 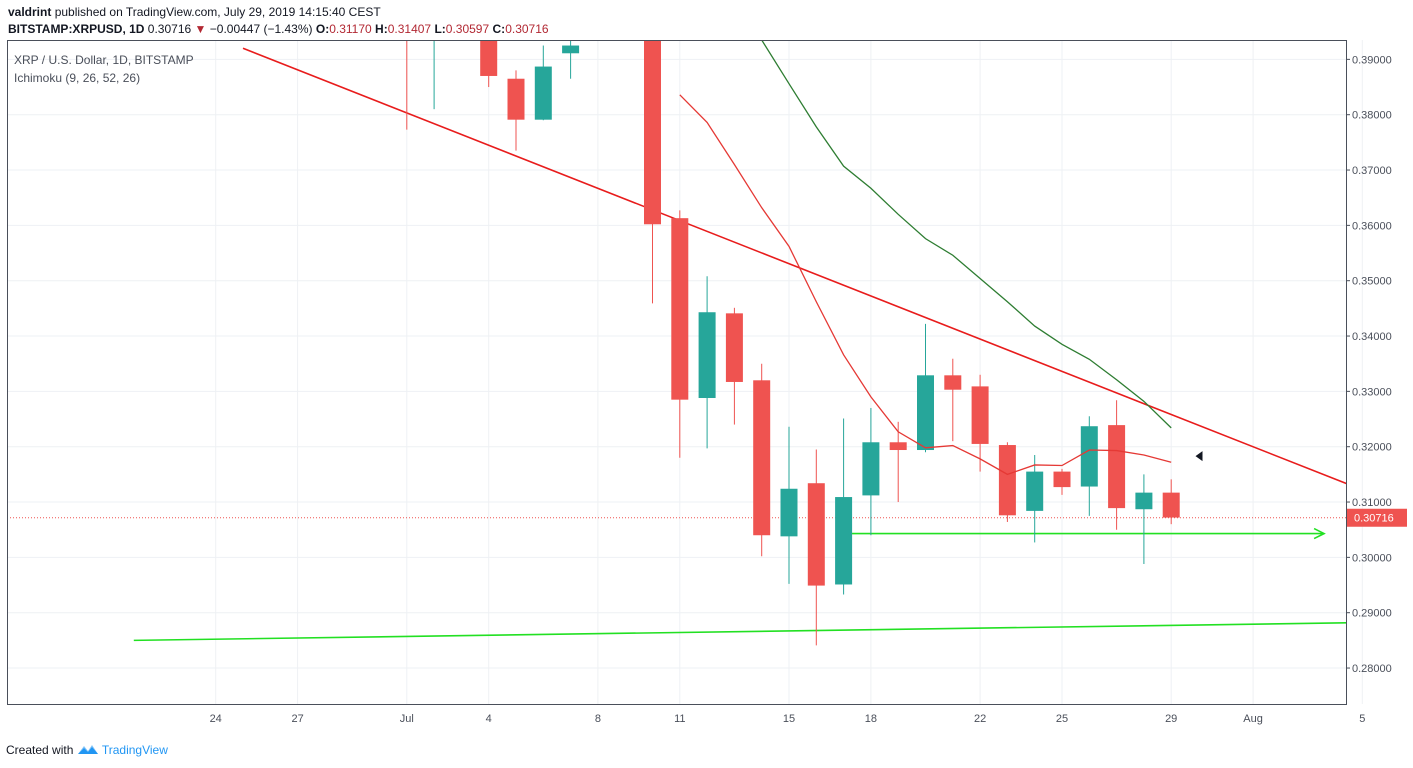 I want to click on support_short-arrow-icon, so click(x=1319, y=533).